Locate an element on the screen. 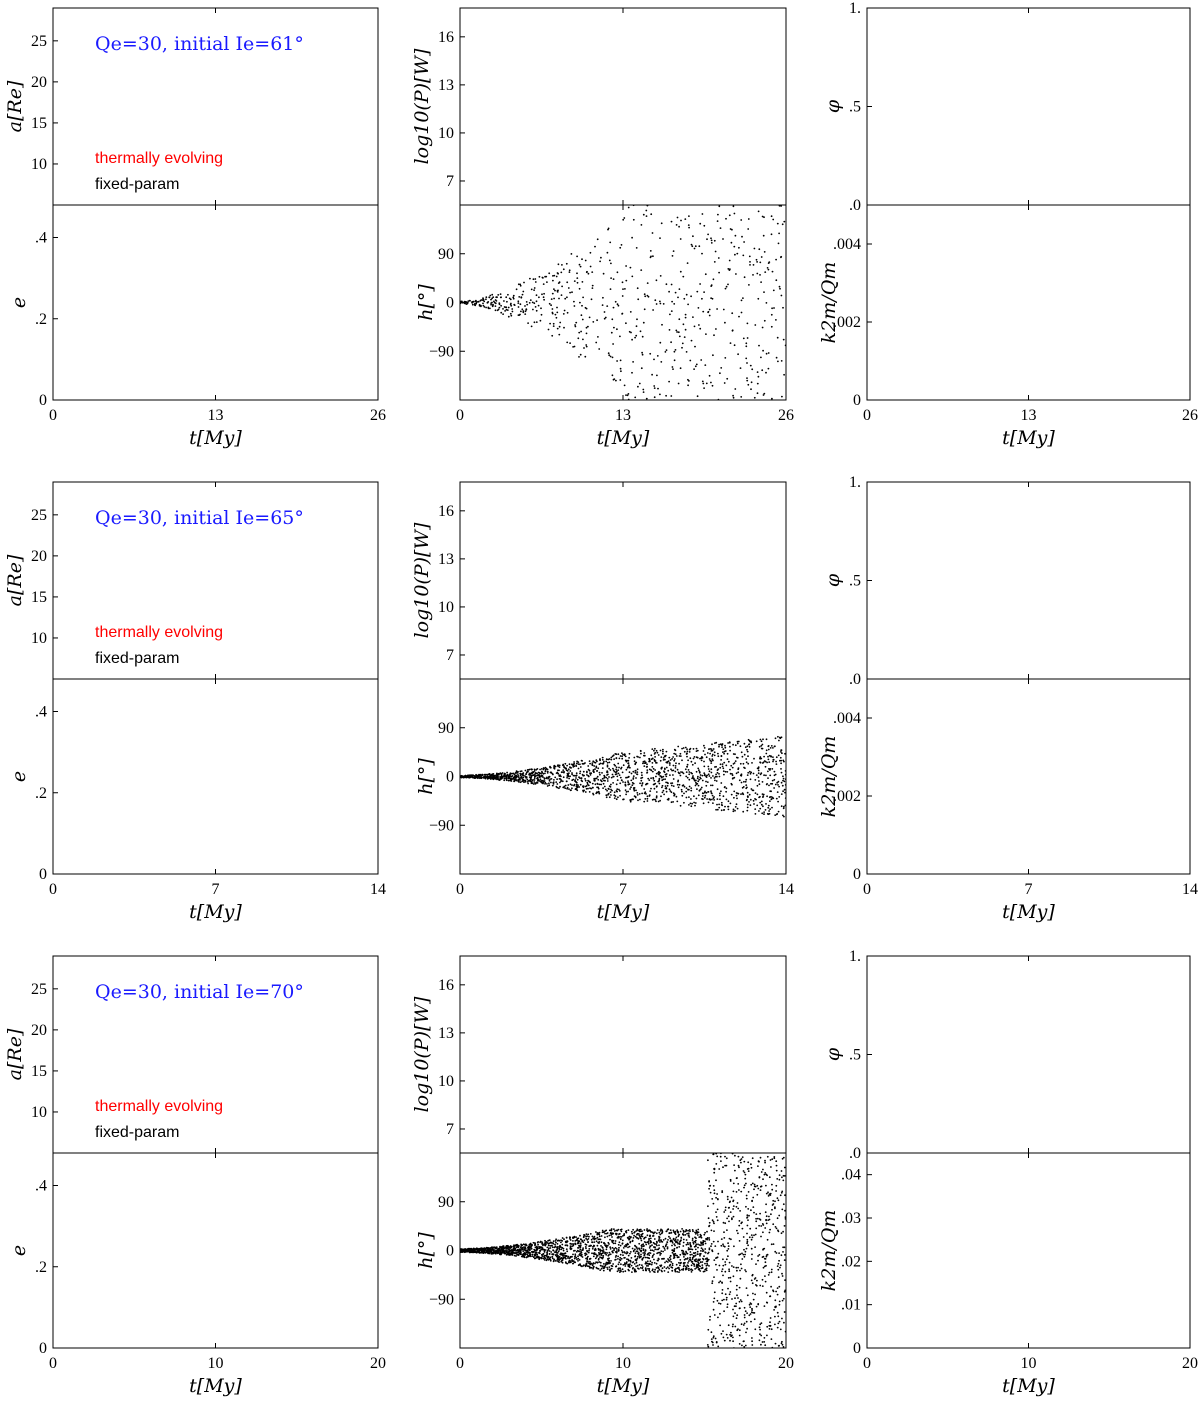 The image size is (1200, 1404). xtick-label: 14 is located at coordinates (378, 889).